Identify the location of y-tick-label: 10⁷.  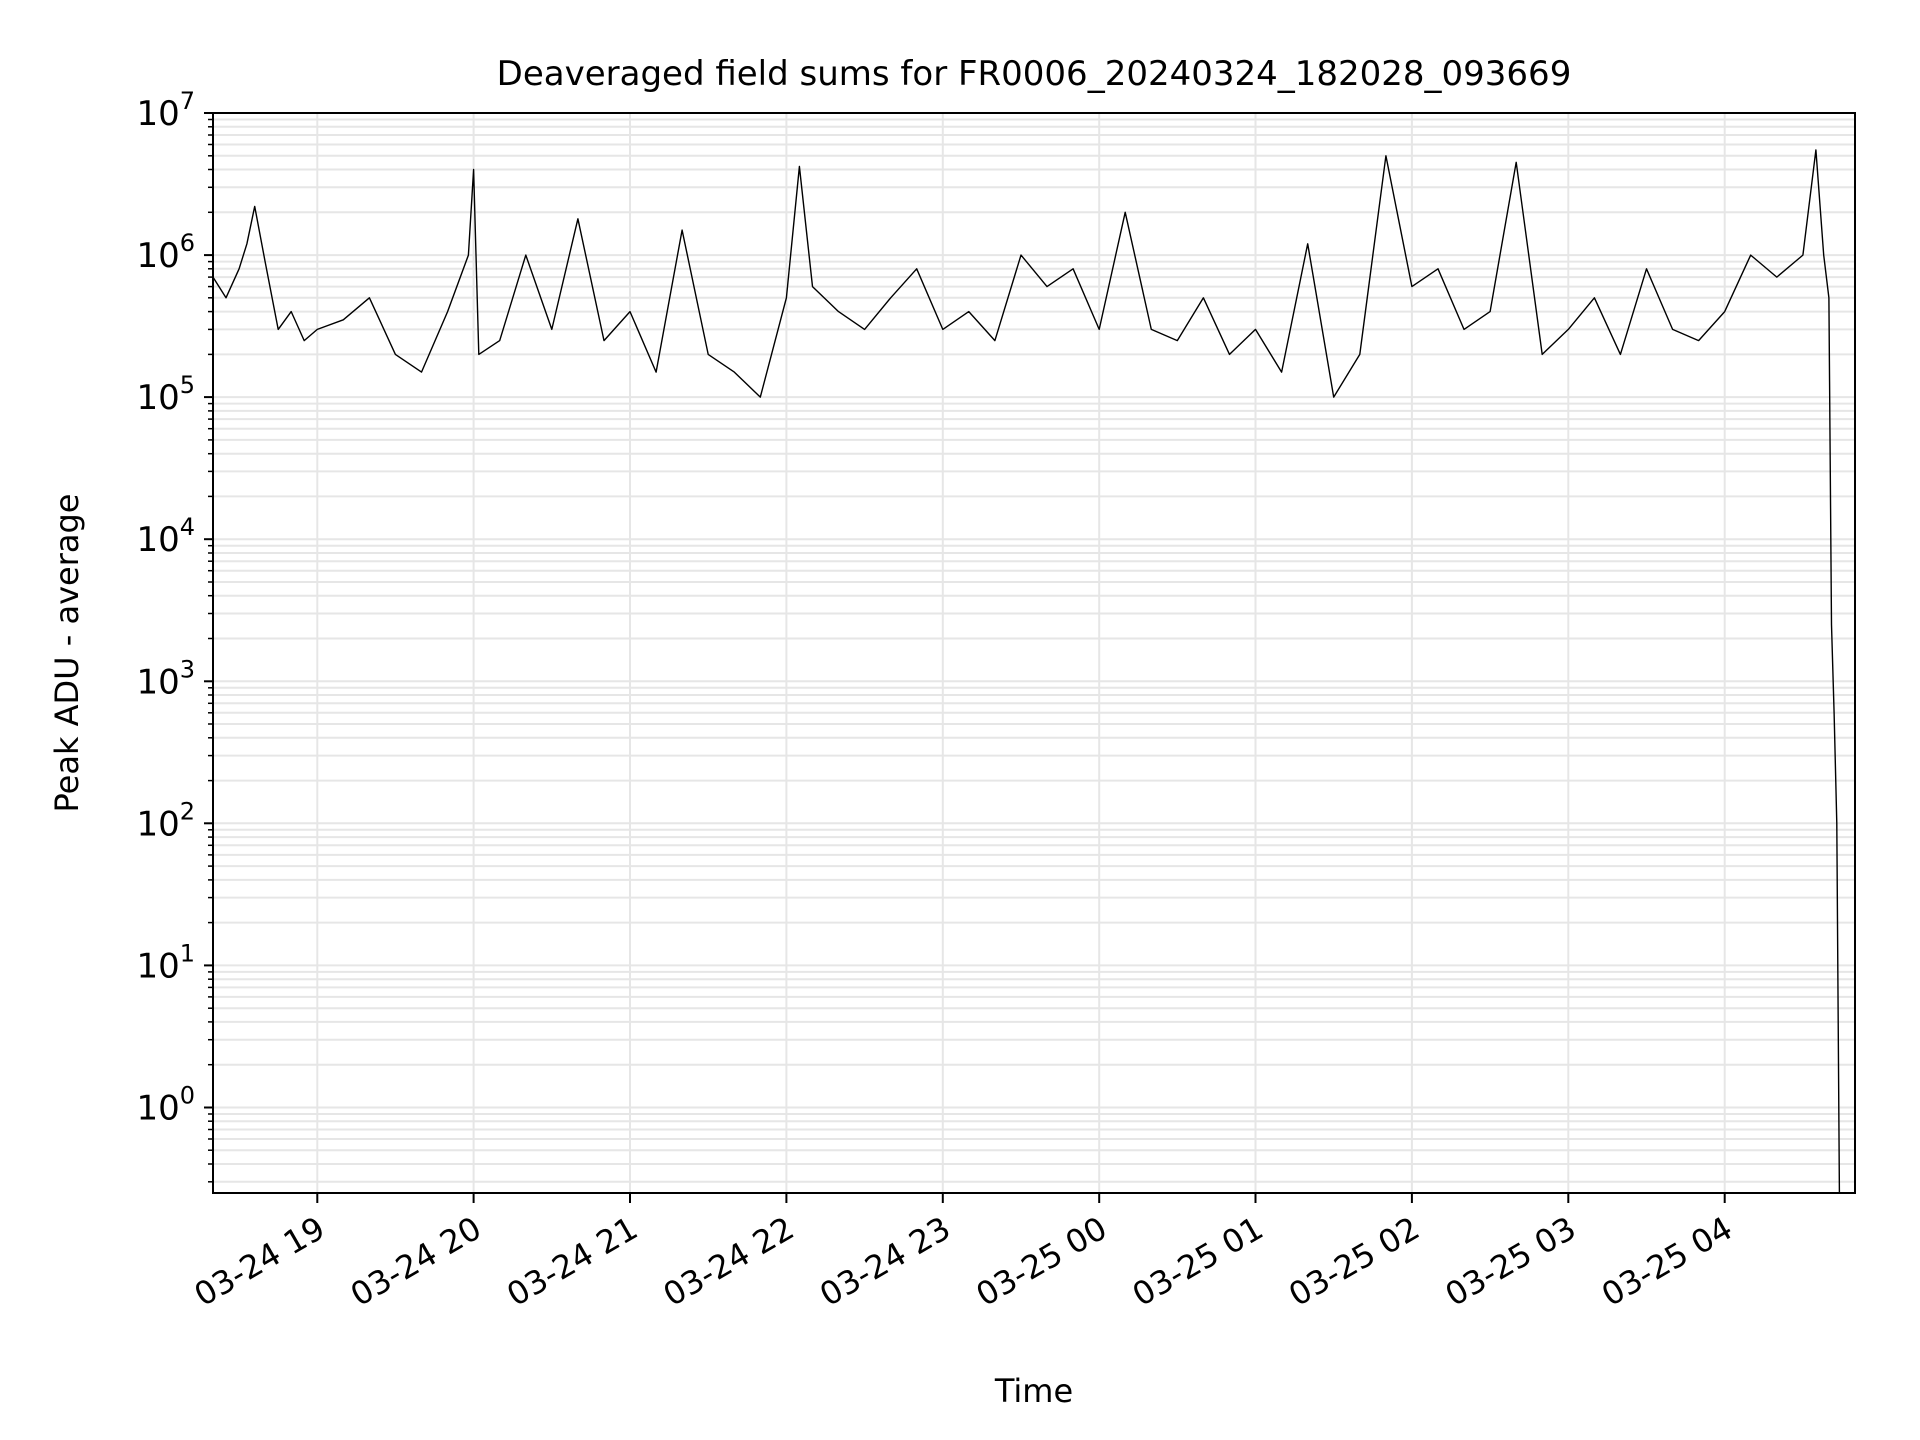
(165, 110).